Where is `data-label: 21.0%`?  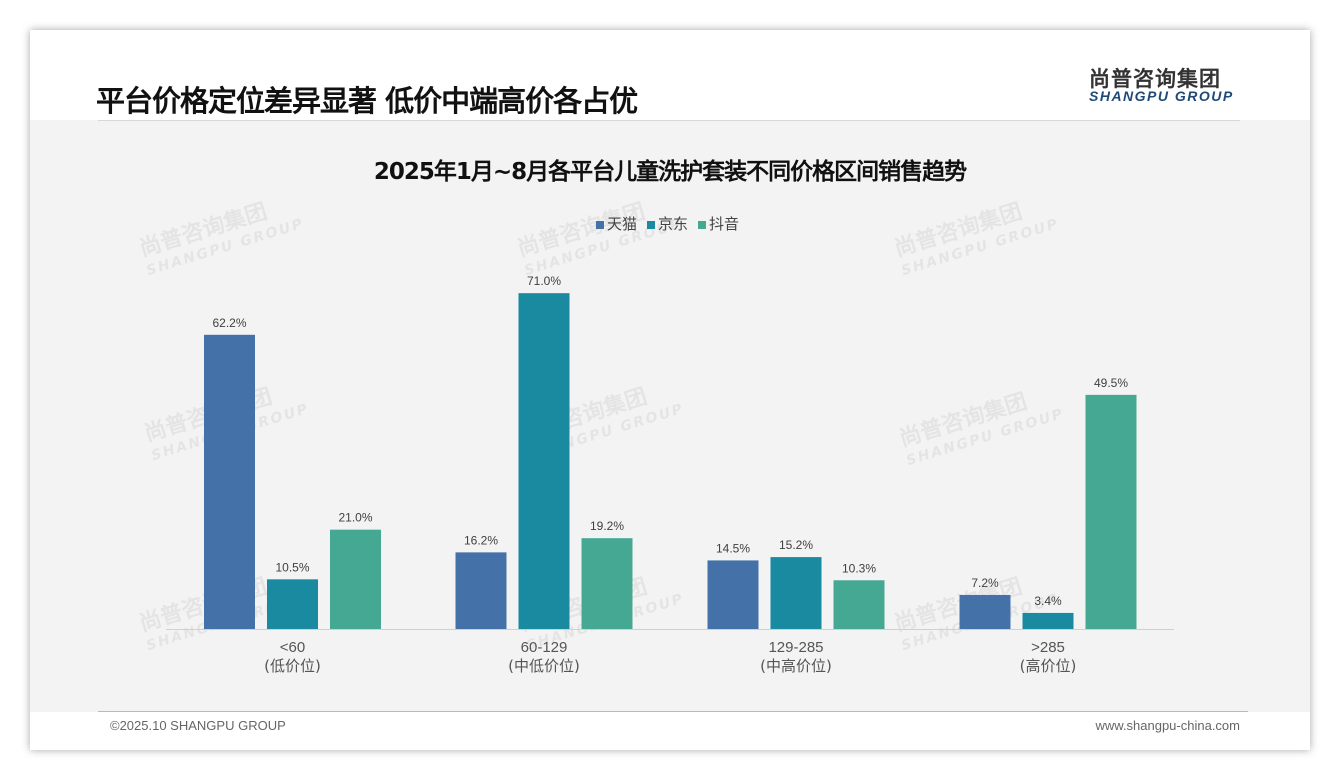
data-label: 21.0% is located at coordinates (355, 518).